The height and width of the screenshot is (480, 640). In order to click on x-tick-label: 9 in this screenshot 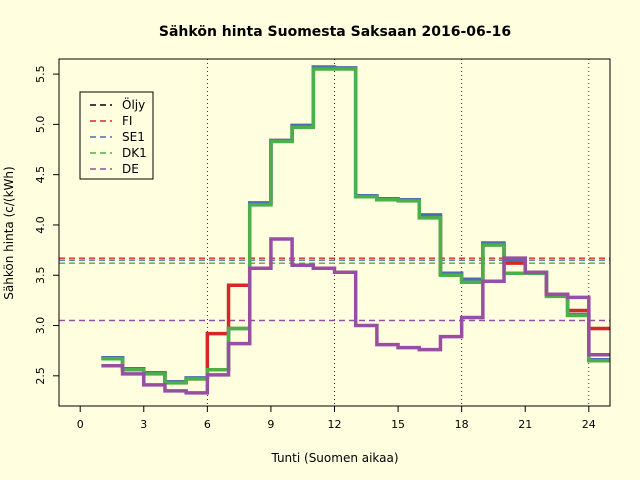, I will do `click(270, 424)`.